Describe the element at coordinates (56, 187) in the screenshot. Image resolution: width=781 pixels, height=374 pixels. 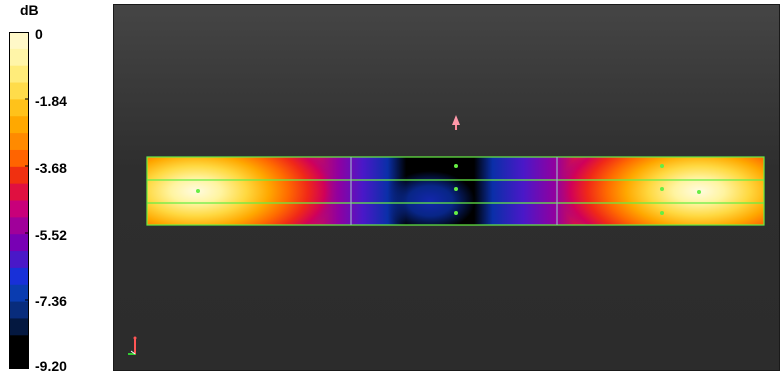
I see `color-scale-legend: dB 0 -1.84 -3.68 -5.52 -7.36 -9.20` at that location.